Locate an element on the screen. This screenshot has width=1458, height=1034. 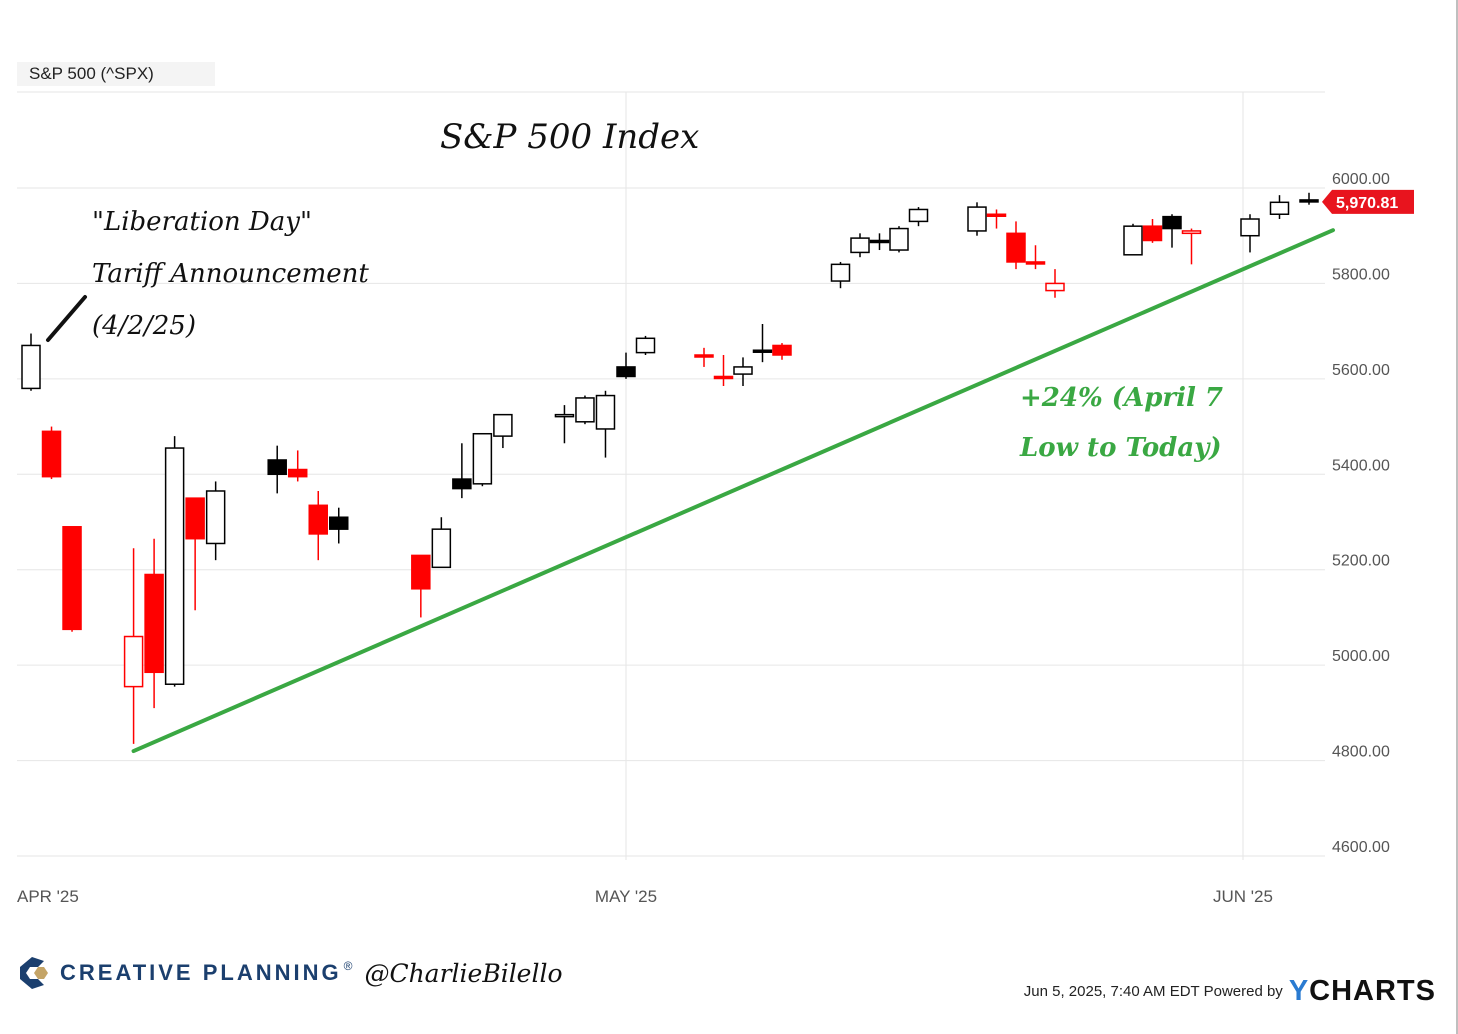
creative-planning-logo-icon is located at coordinates (34, 973).